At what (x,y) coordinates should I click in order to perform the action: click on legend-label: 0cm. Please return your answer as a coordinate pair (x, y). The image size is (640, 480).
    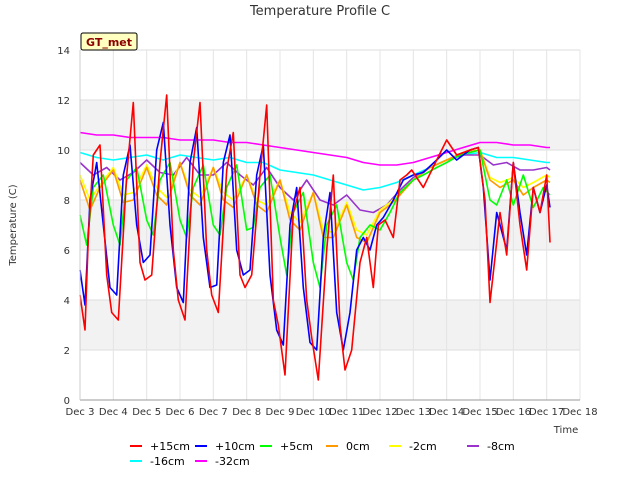
    Looking at the image, I should click on (358, 446).